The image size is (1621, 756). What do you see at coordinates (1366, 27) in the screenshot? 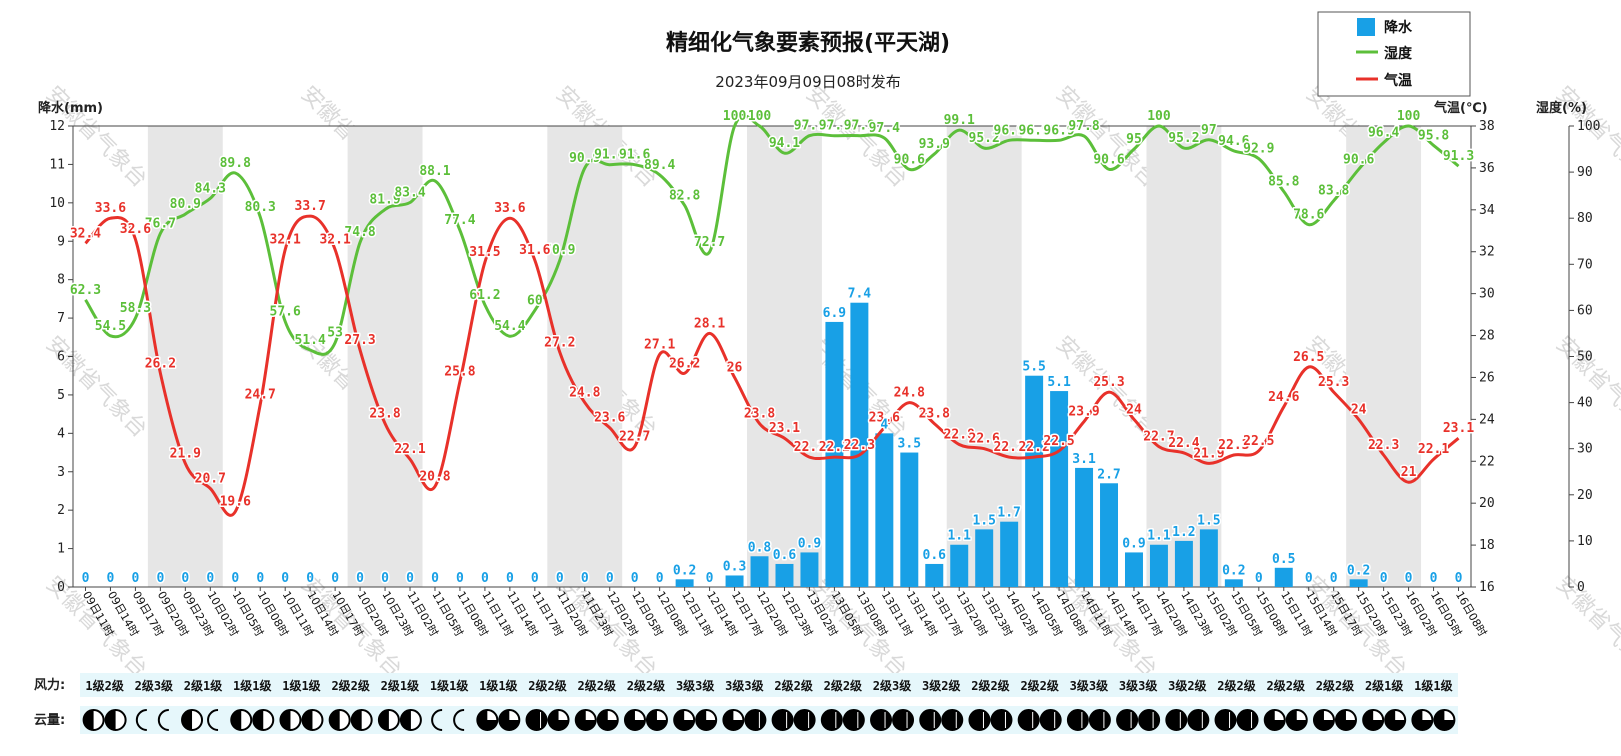
I see `legend-precip-swatch` at bounding box center [1366, 27].